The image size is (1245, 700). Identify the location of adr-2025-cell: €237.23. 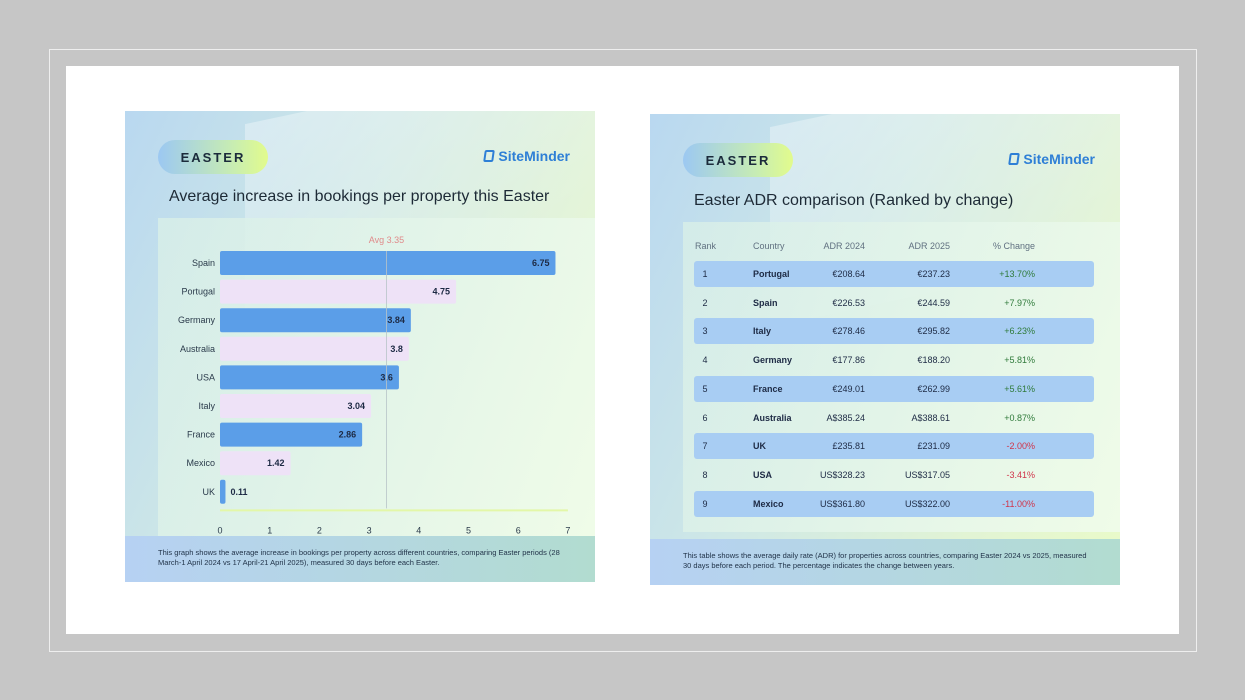
(933, 274).